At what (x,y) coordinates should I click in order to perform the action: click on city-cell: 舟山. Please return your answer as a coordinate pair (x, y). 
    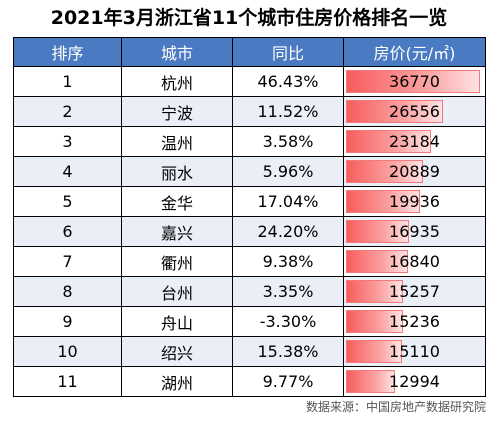
    Looking at the image, I should click on (177, 321).